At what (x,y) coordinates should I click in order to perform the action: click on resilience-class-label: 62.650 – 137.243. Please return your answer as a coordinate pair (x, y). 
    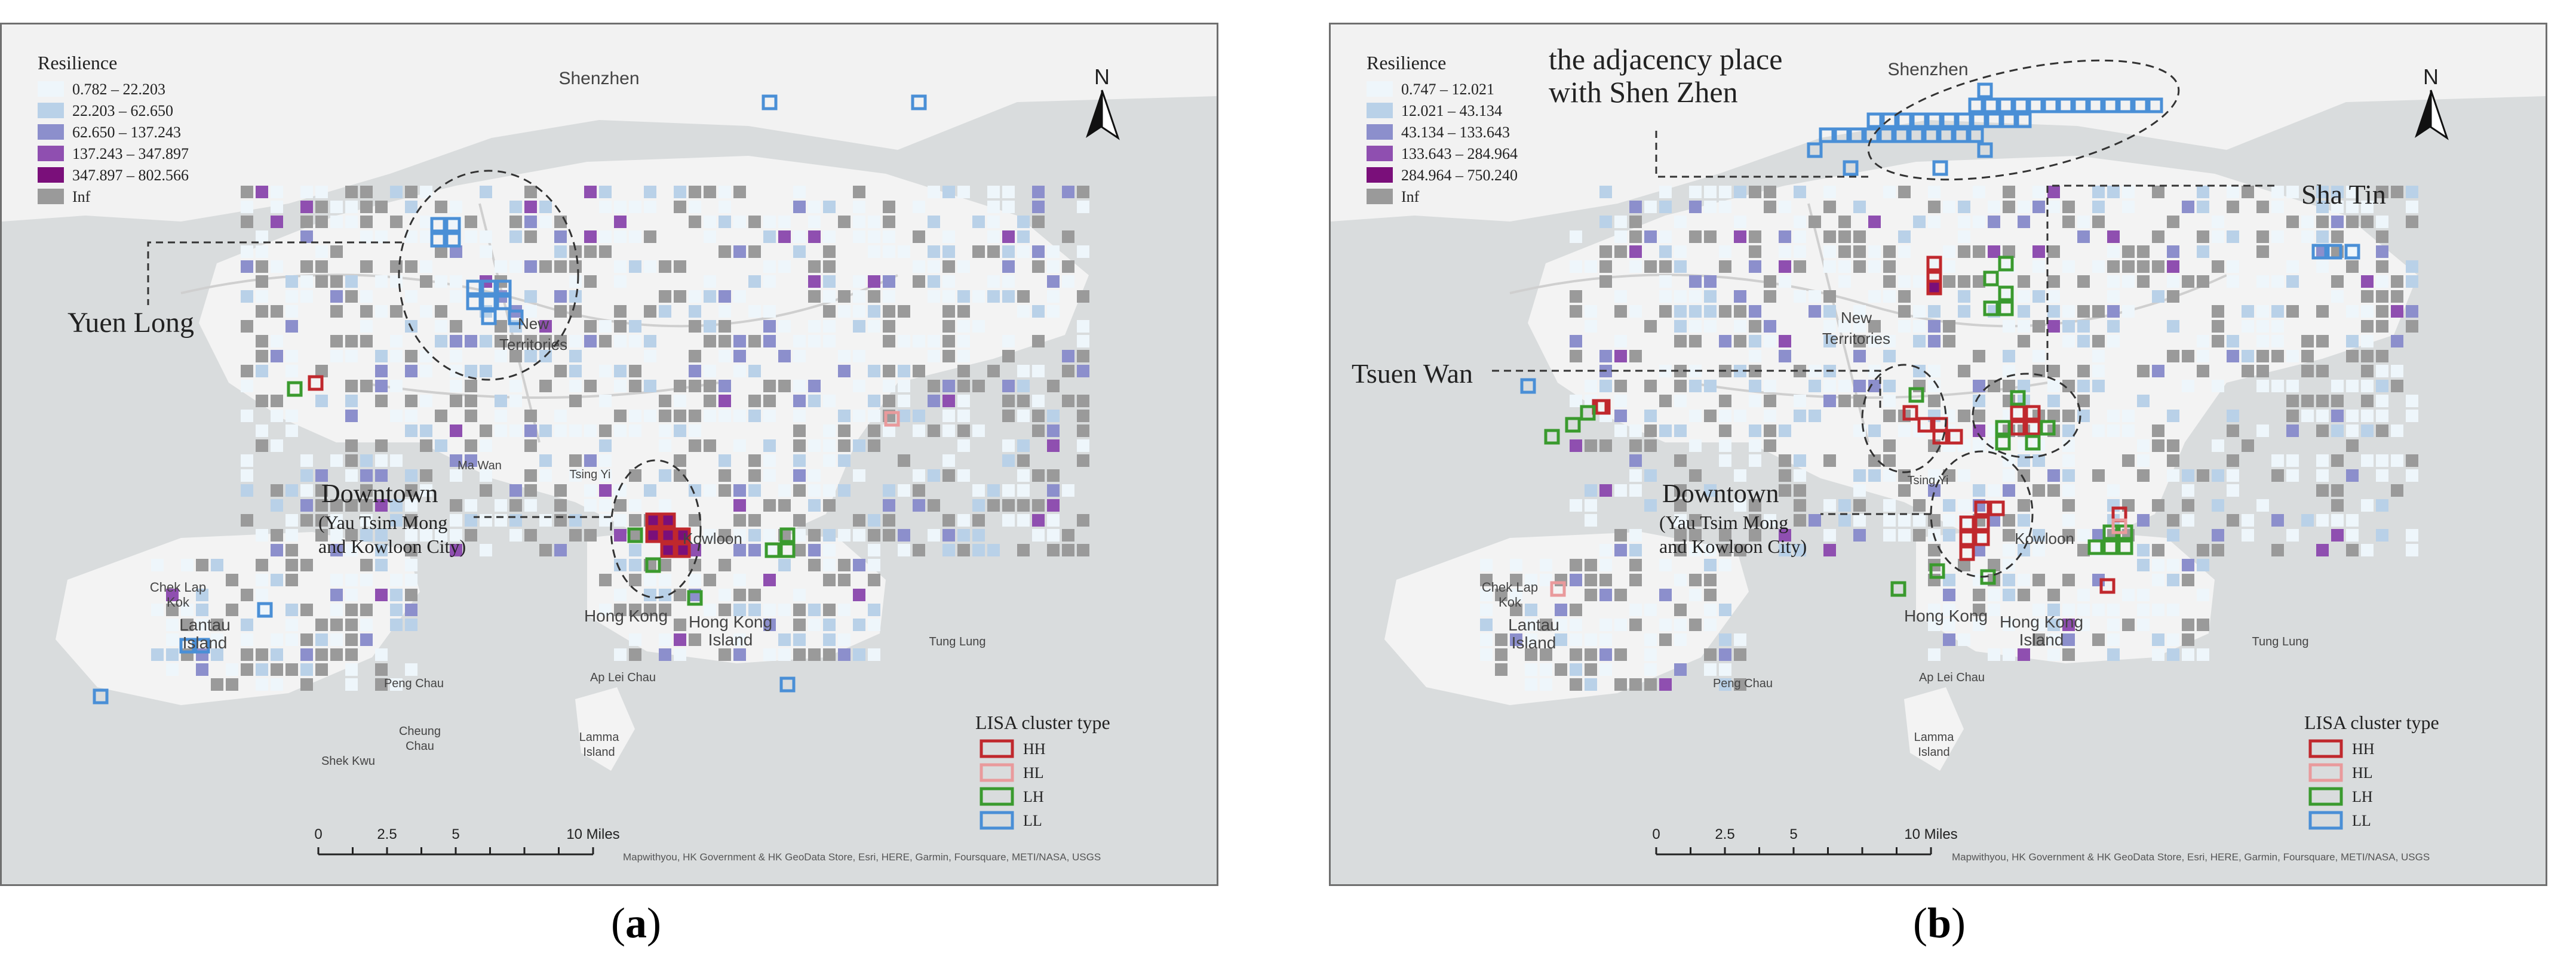
    Looking at the image, I should click on (126, 132).